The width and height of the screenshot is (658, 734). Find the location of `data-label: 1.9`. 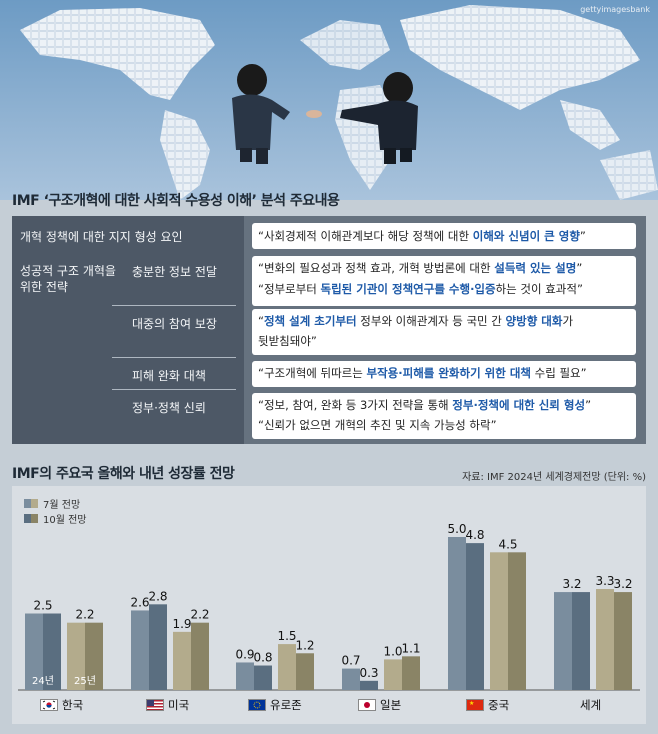

data-label: 1.9 is located at coordinates (181, 624).